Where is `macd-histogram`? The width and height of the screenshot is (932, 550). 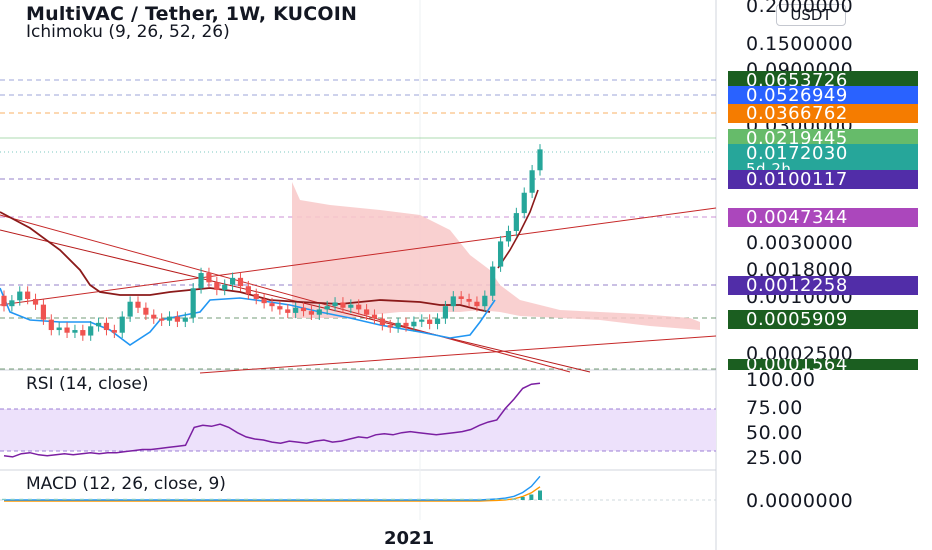 macd-histogram is located at coordinates (272, 495).